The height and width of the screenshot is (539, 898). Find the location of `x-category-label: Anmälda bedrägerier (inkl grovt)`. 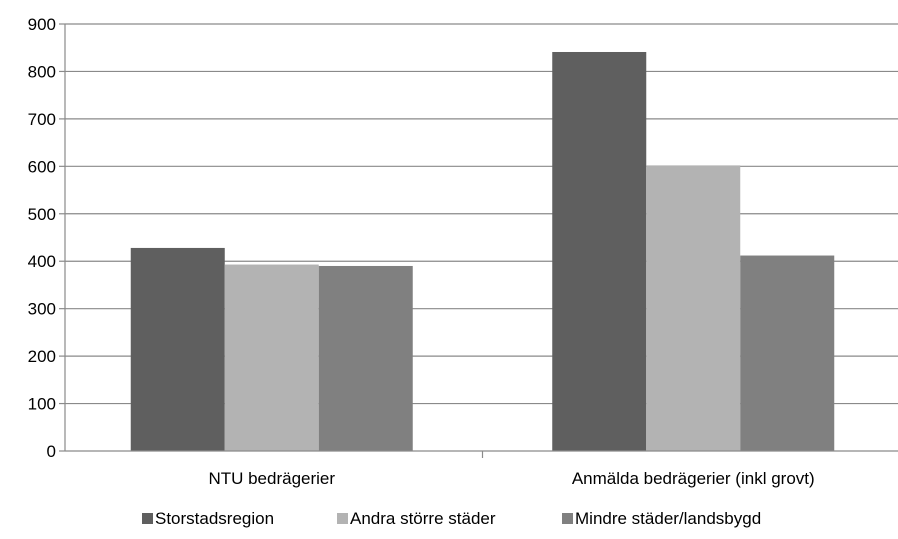

x-category-label: Anmälda bedrägerier (inkl grovt) is located at coordinates (693, 478).